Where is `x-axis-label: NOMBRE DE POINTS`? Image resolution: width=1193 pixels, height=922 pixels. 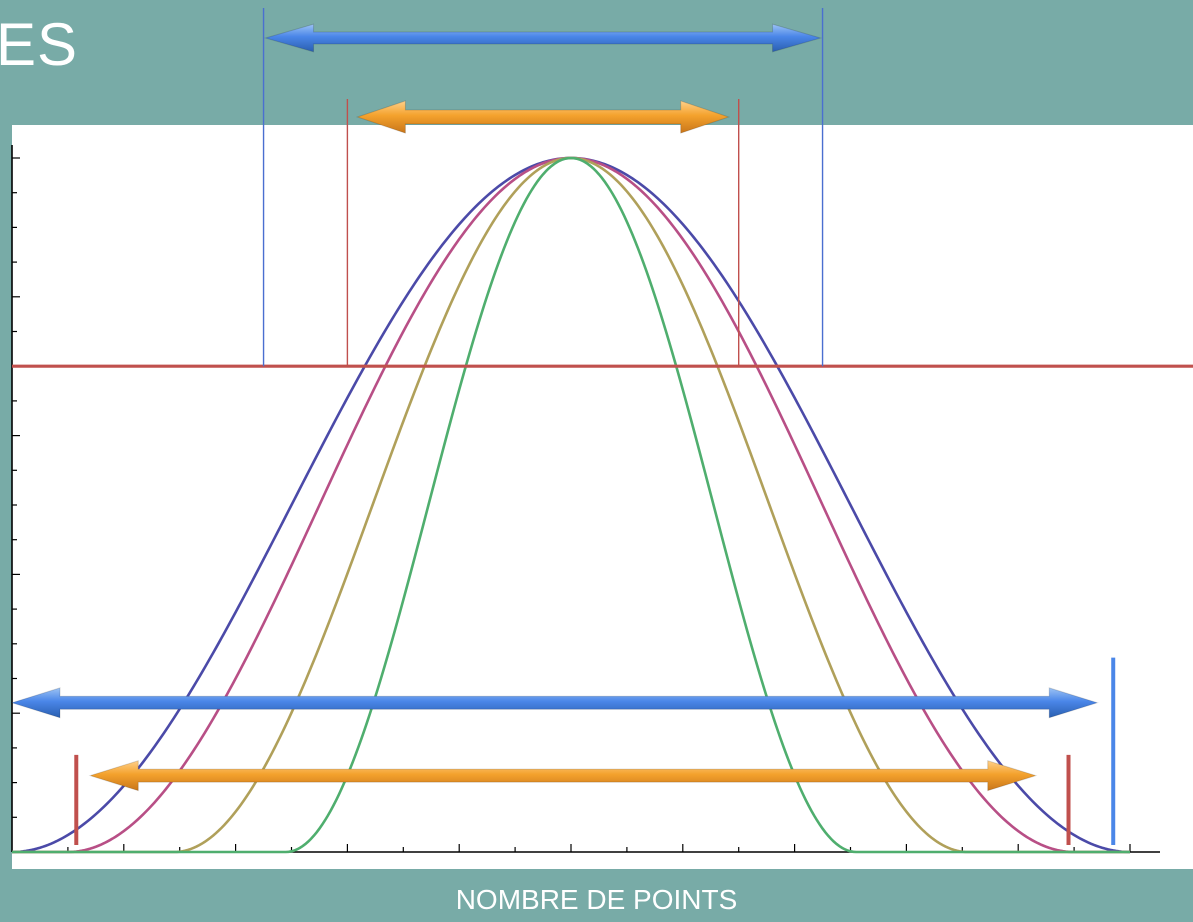
x-axis-label: NOMBRE DE POINTS is located at coordinates (596, 899).